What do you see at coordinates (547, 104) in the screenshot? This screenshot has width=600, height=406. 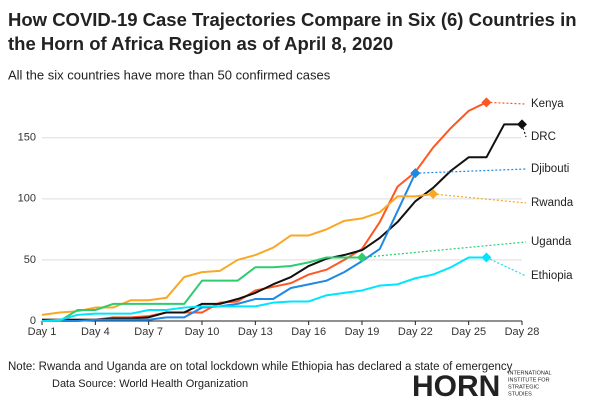 I see `legend-label: Kenya` at bounding box center [547, 104].